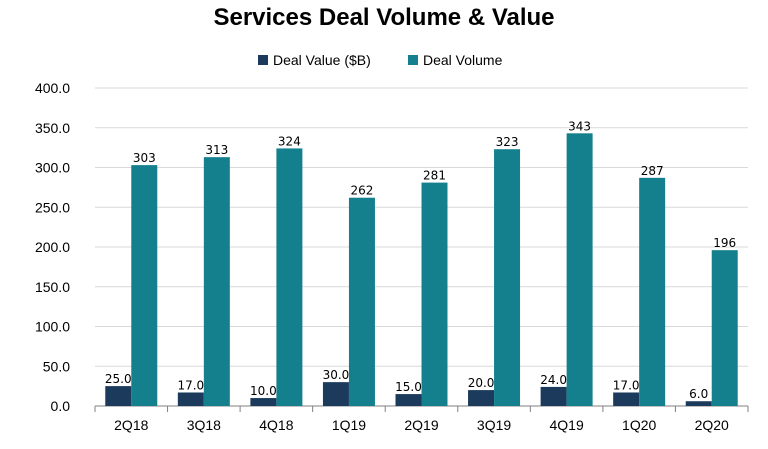 Image resolution: width=768 pixels, height=449 pixels. I want to click on deal-value-label: 25.0, so click(118, 379).